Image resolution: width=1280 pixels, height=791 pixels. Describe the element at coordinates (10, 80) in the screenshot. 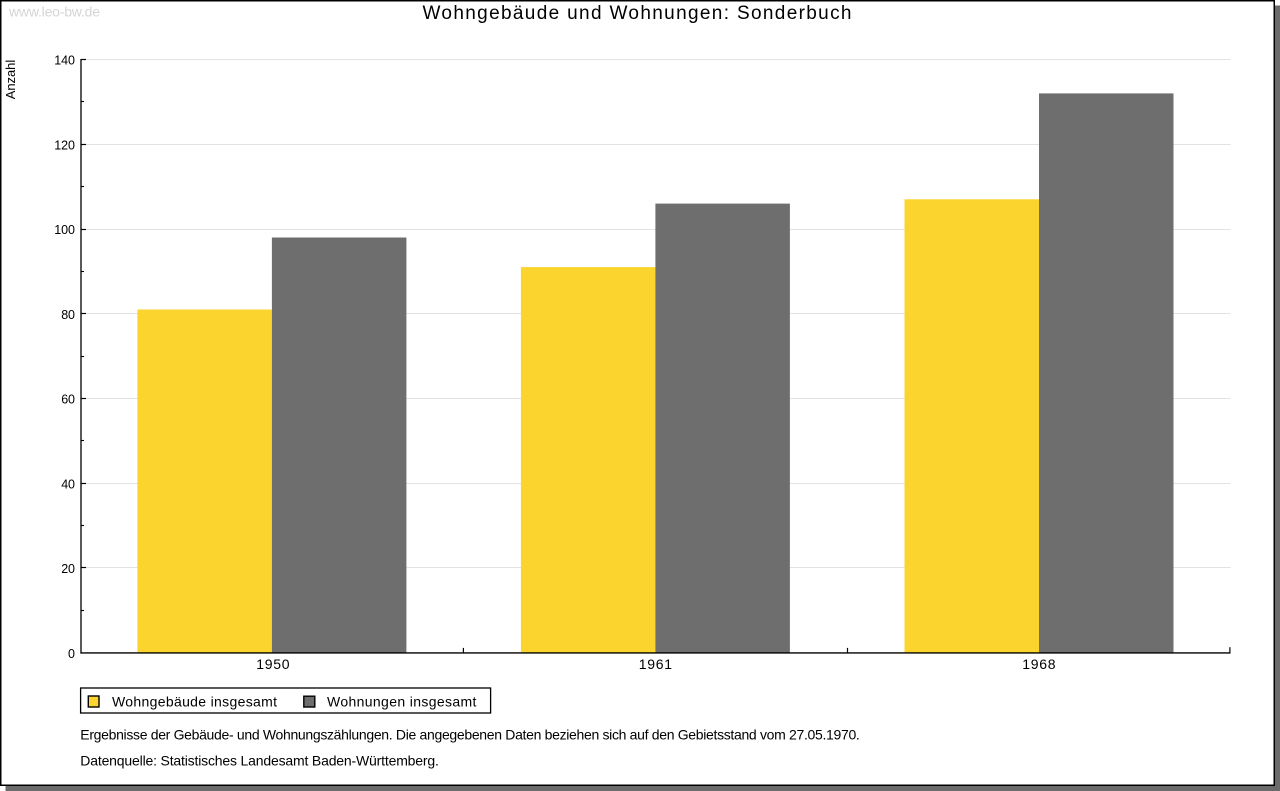

I see `svg-text: Anzahl` at that location.